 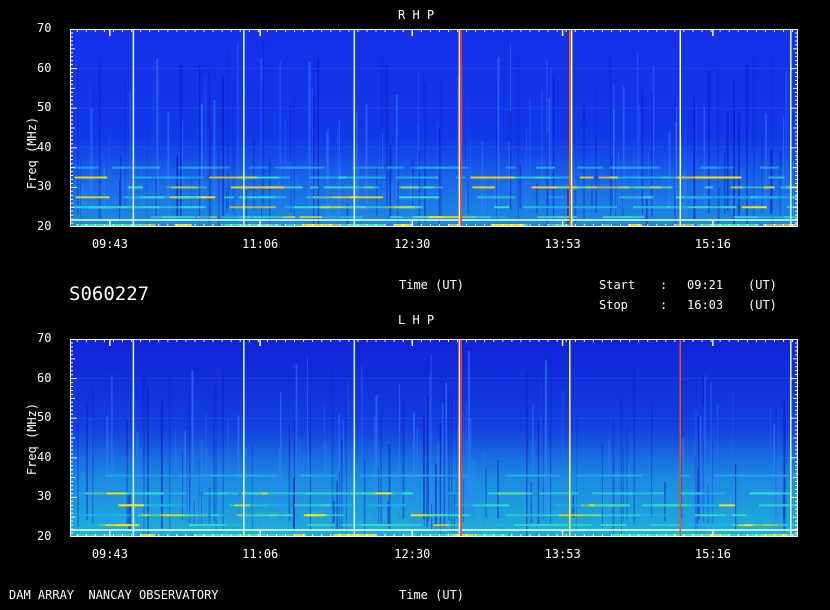 What do you see at coordinates (44, 496) in the screenshot?
I see `y-tick-label: 30` at bounding box center [44, 496].